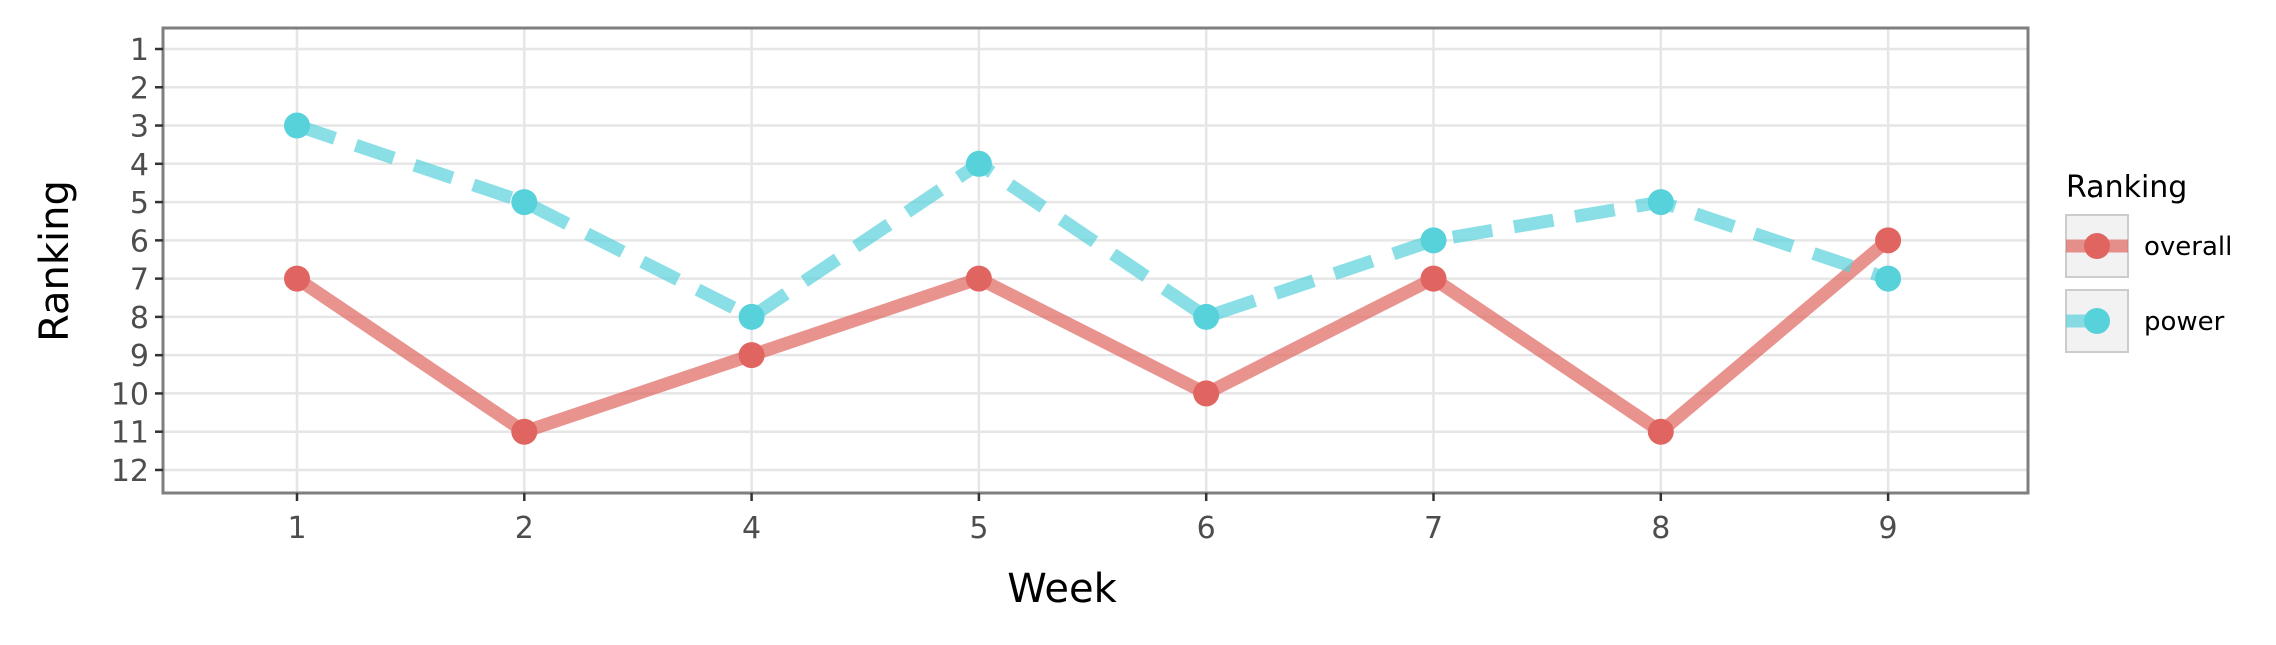  I want to click on y-tick-label: 1, so click(139, 50).